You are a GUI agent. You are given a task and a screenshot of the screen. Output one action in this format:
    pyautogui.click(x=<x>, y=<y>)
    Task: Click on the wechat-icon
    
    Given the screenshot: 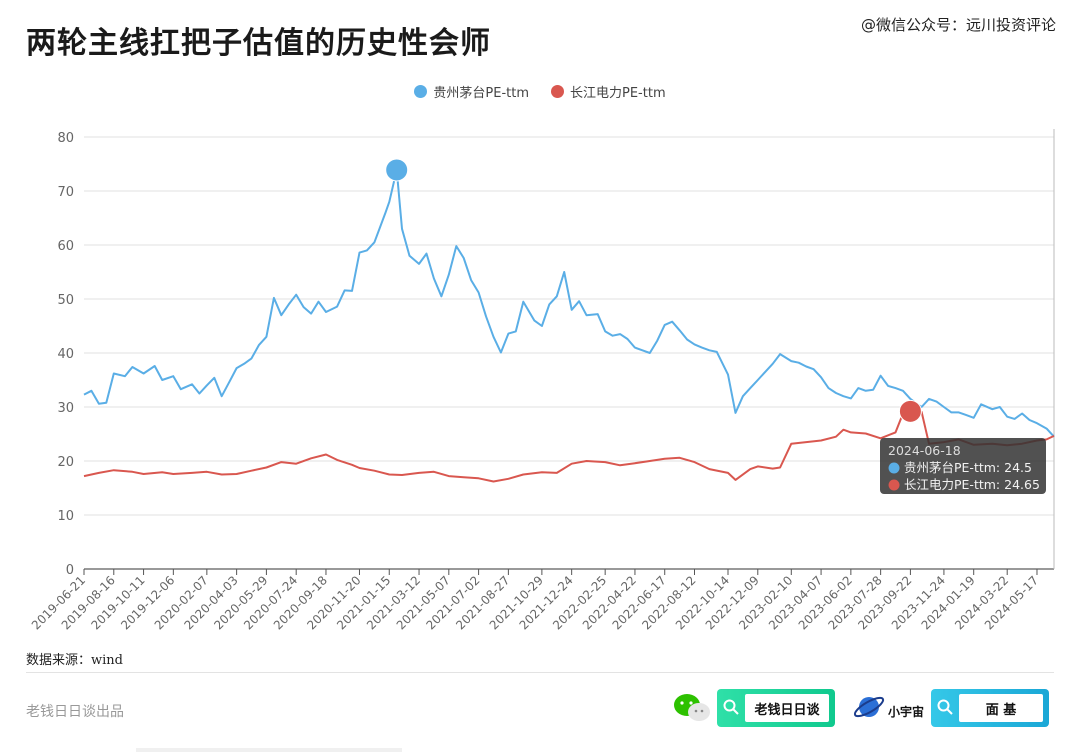 What is the action you would take?
    pyautogui.click(x=692, y=708)
    